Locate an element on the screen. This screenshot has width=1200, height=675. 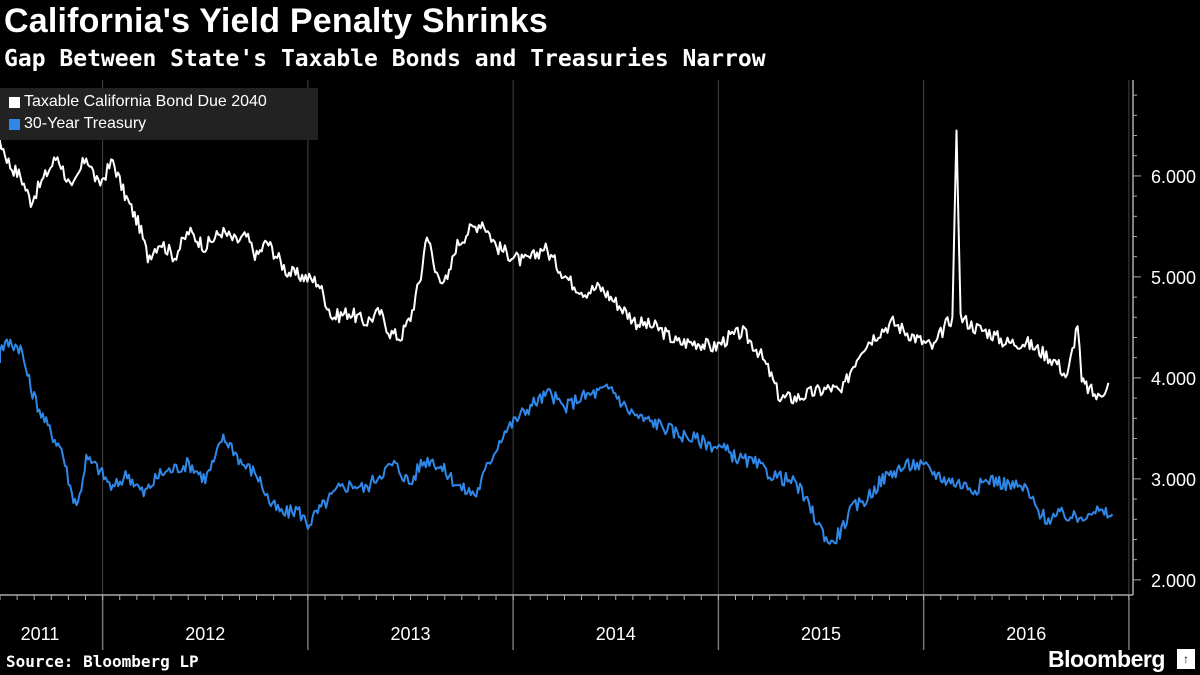
y-tick-label-3.000: 3.000 is located at coordinates (1173, 480).